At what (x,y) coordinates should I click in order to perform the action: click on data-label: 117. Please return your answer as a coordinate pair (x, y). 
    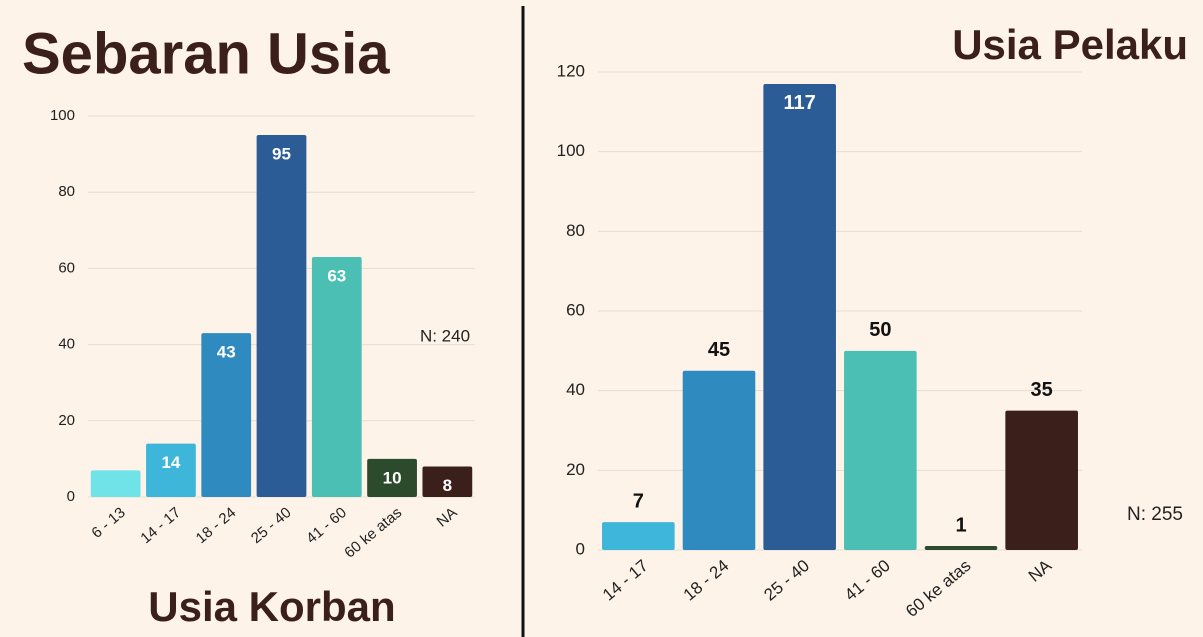
    Looking at the image, I should click on (800, 103).